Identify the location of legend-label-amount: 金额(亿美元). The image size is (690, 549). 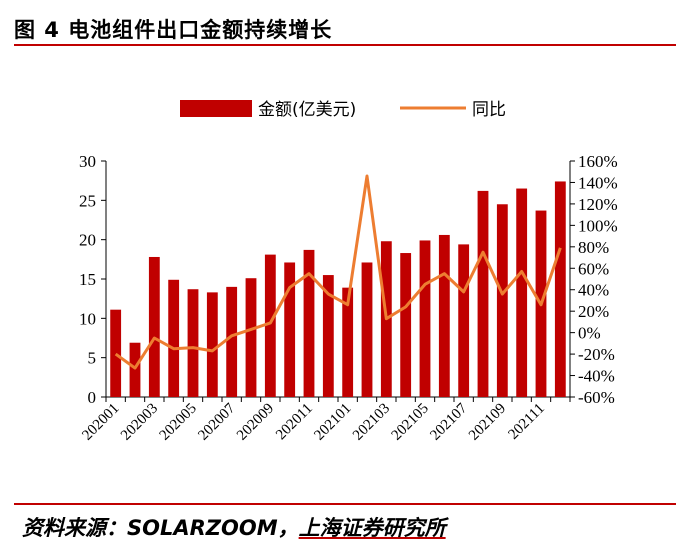
(307, 110).